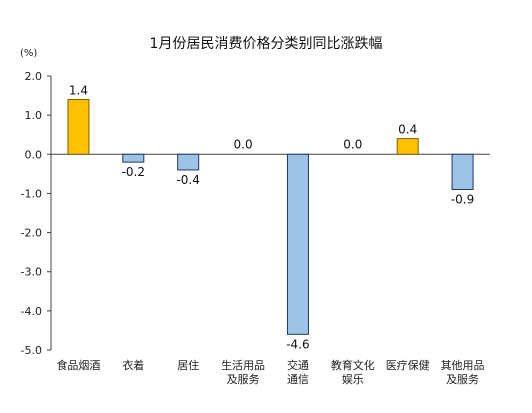  Describe the element at coordinates (353, 365) in the screenshot. I see `category-label: 教育文化` at that location.